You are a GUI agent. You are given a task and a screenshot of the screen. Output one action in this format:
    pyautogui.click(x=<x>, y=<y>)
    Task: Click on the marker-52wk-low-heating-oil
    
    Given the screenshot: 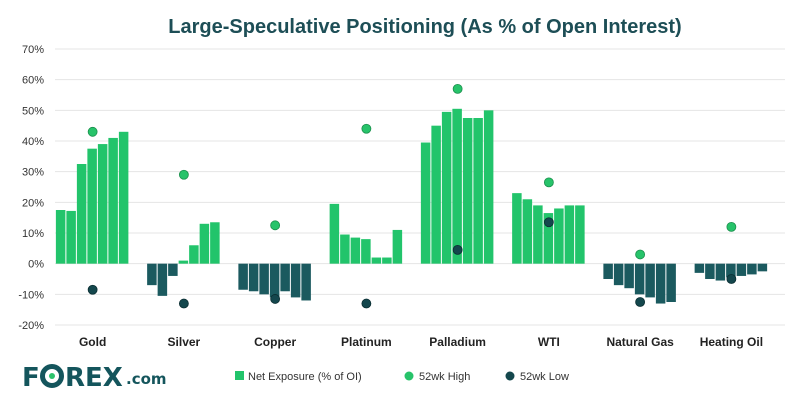 What is the action you would take?
    pyautogui.click(x=731, y=279)
    